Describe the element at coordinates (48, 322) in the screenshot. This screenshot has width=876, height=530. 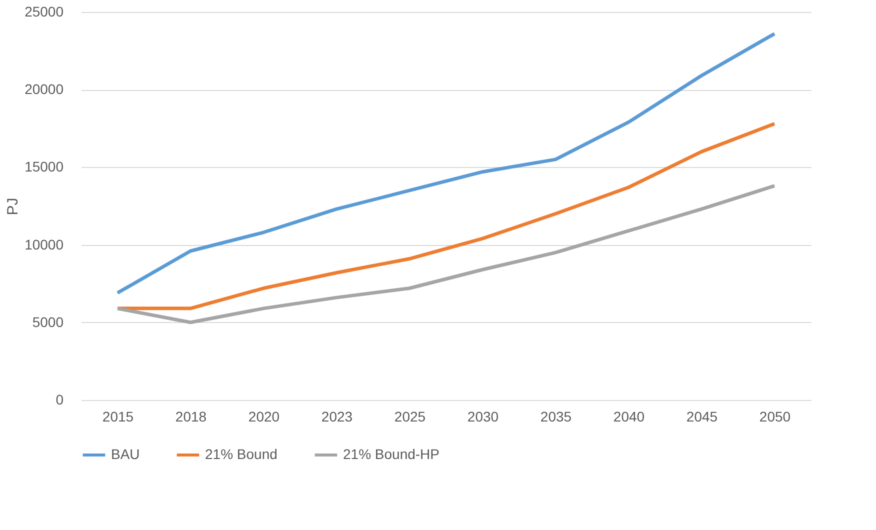
I see `y-tick-label: 5000` at that location.